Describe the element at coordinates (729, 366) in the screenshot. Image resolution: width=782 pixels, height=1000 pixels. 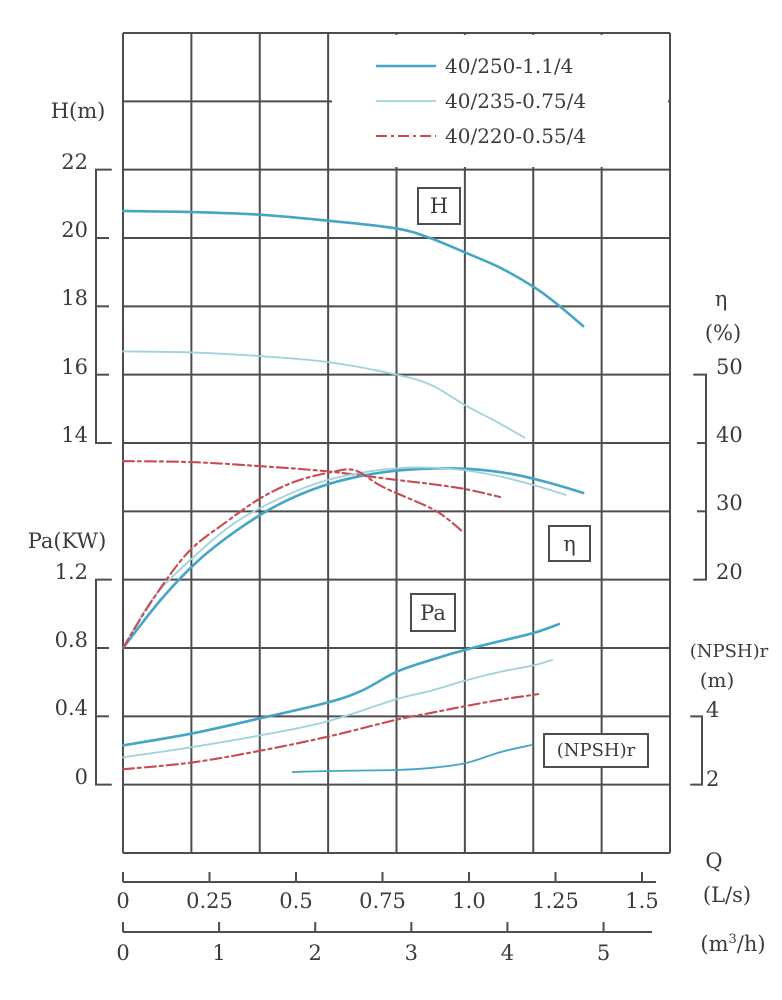
I see `eta-tick-label: 50` at that location.